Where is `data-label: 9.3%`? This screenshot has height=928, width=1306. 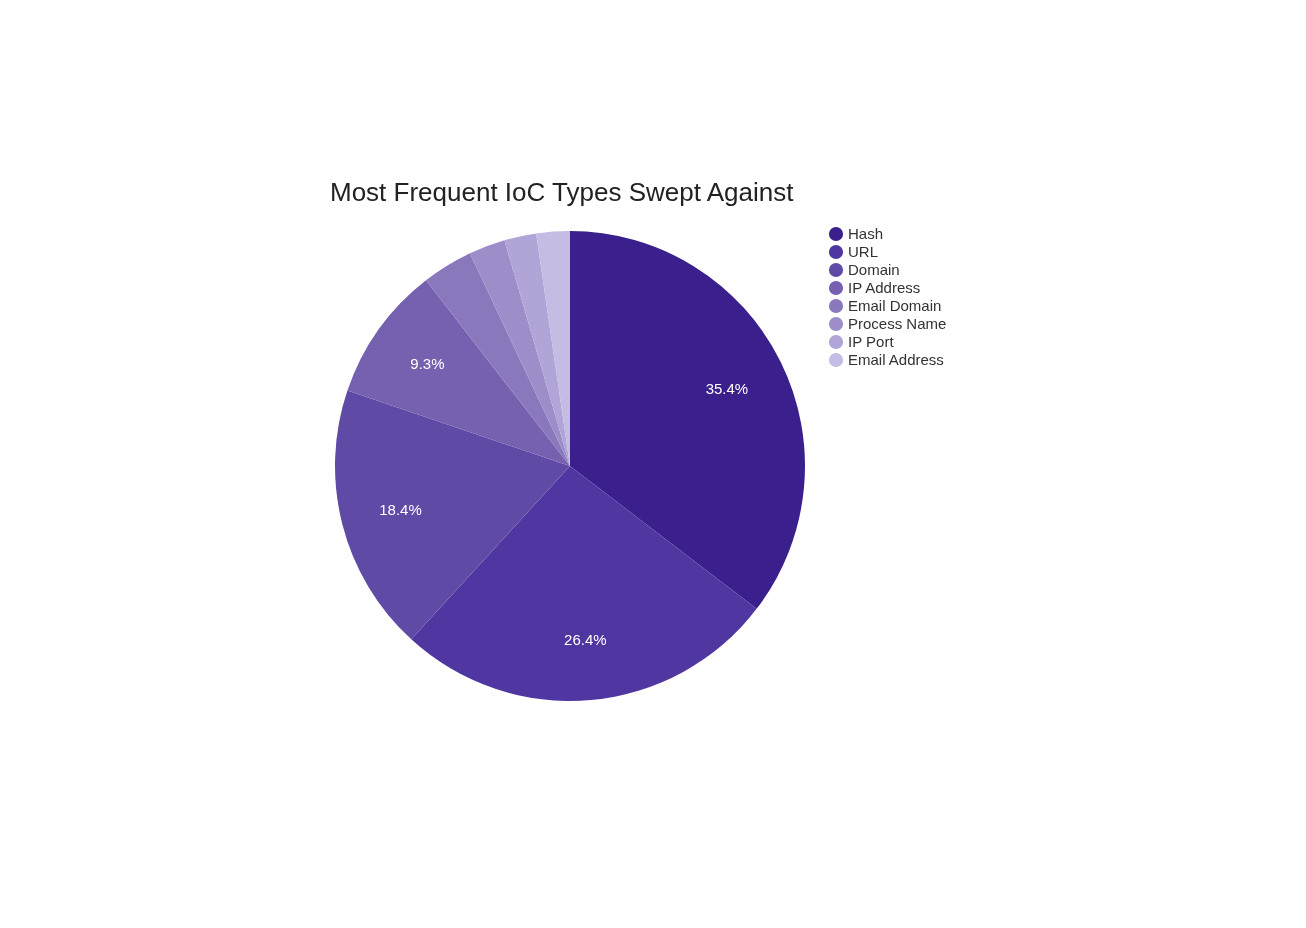
data-label: 9.3% is located at coordinates (427, 364).